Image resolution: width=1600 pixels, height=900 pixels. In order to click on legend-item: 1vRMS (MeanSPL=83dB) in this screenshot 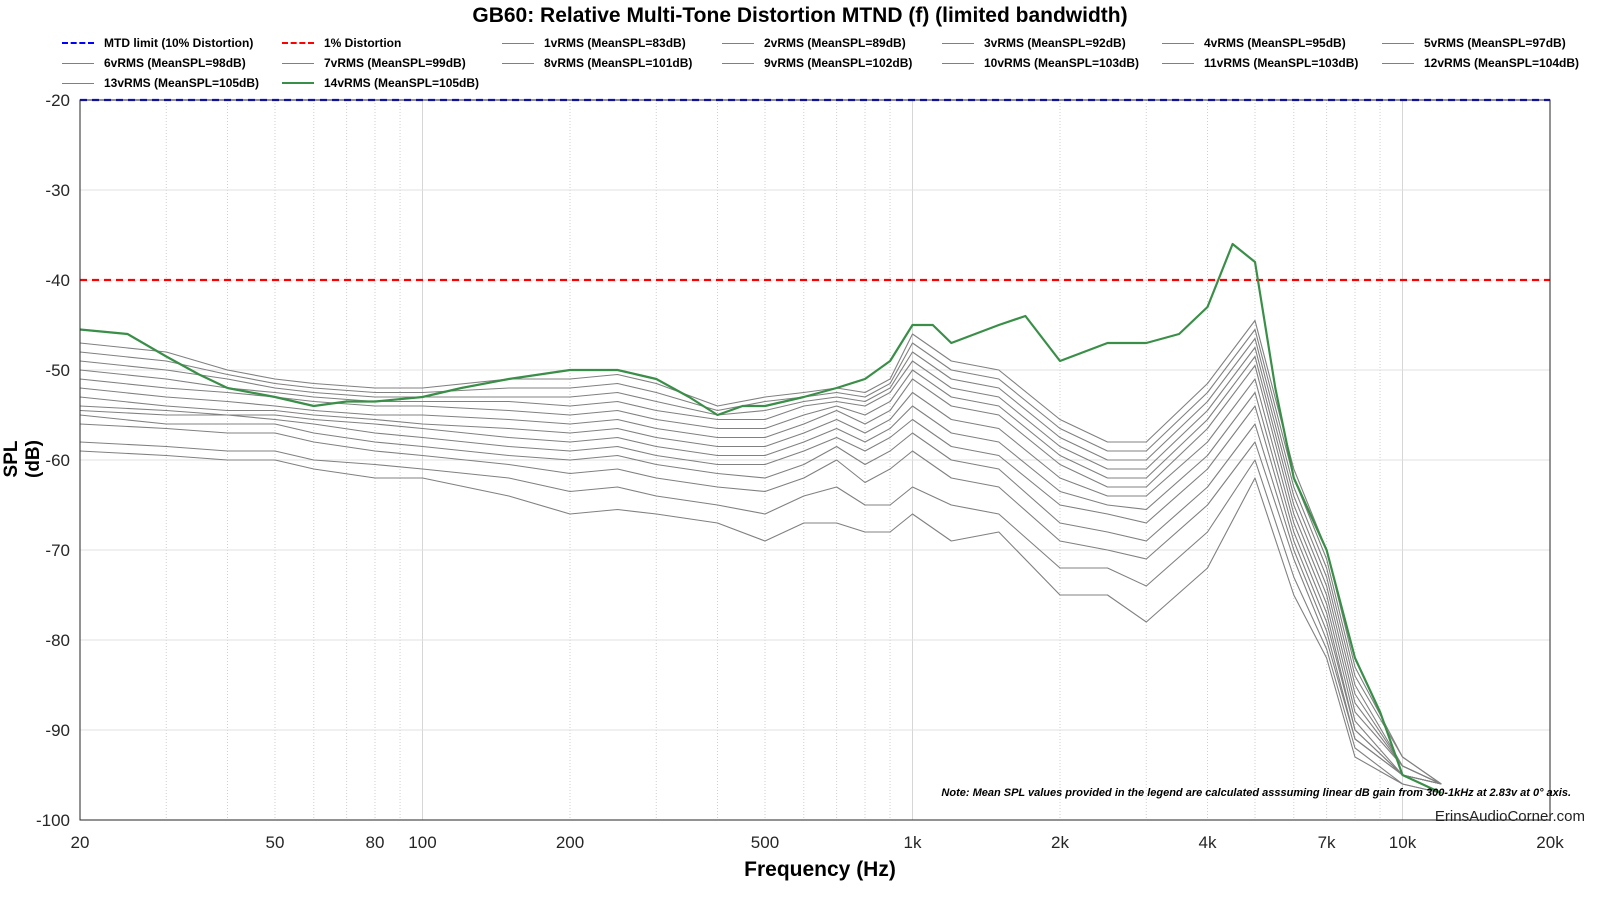, I will do `click(594, 43)`.